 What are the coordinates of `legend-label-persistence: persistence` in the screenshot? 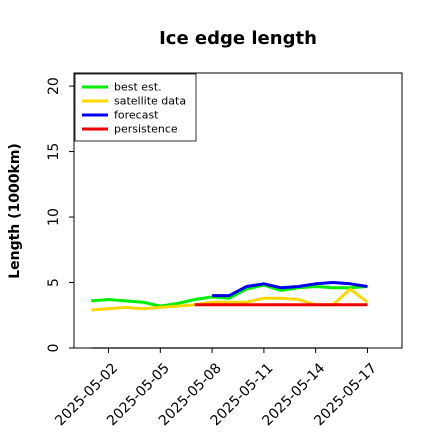 It's located at (146, 129).